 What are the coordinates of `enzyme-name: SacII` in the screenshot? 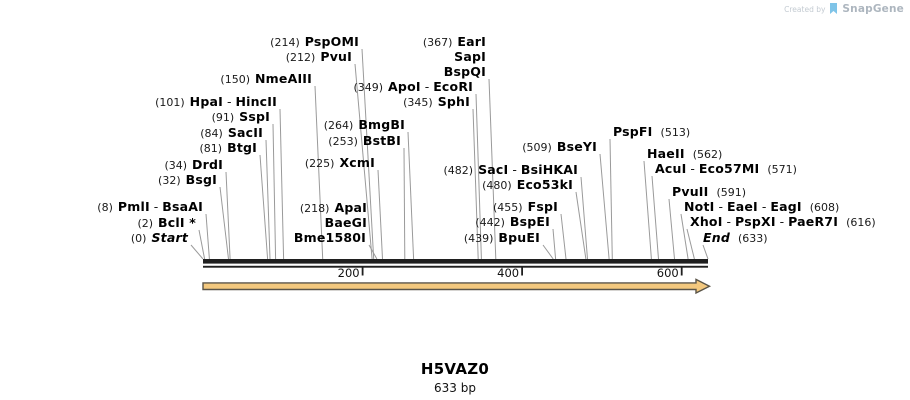 It's located at (245, 132).